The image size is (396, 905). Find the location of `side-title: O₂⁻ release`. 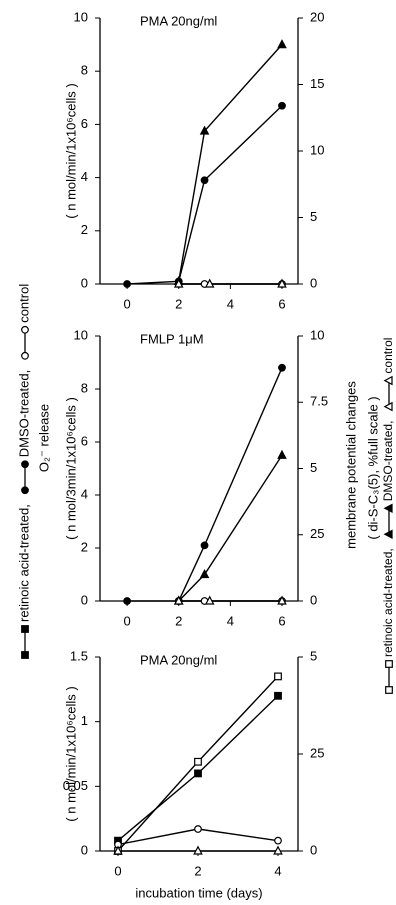

side-title: O₂⁻ release is located at coordinates (43, 438).